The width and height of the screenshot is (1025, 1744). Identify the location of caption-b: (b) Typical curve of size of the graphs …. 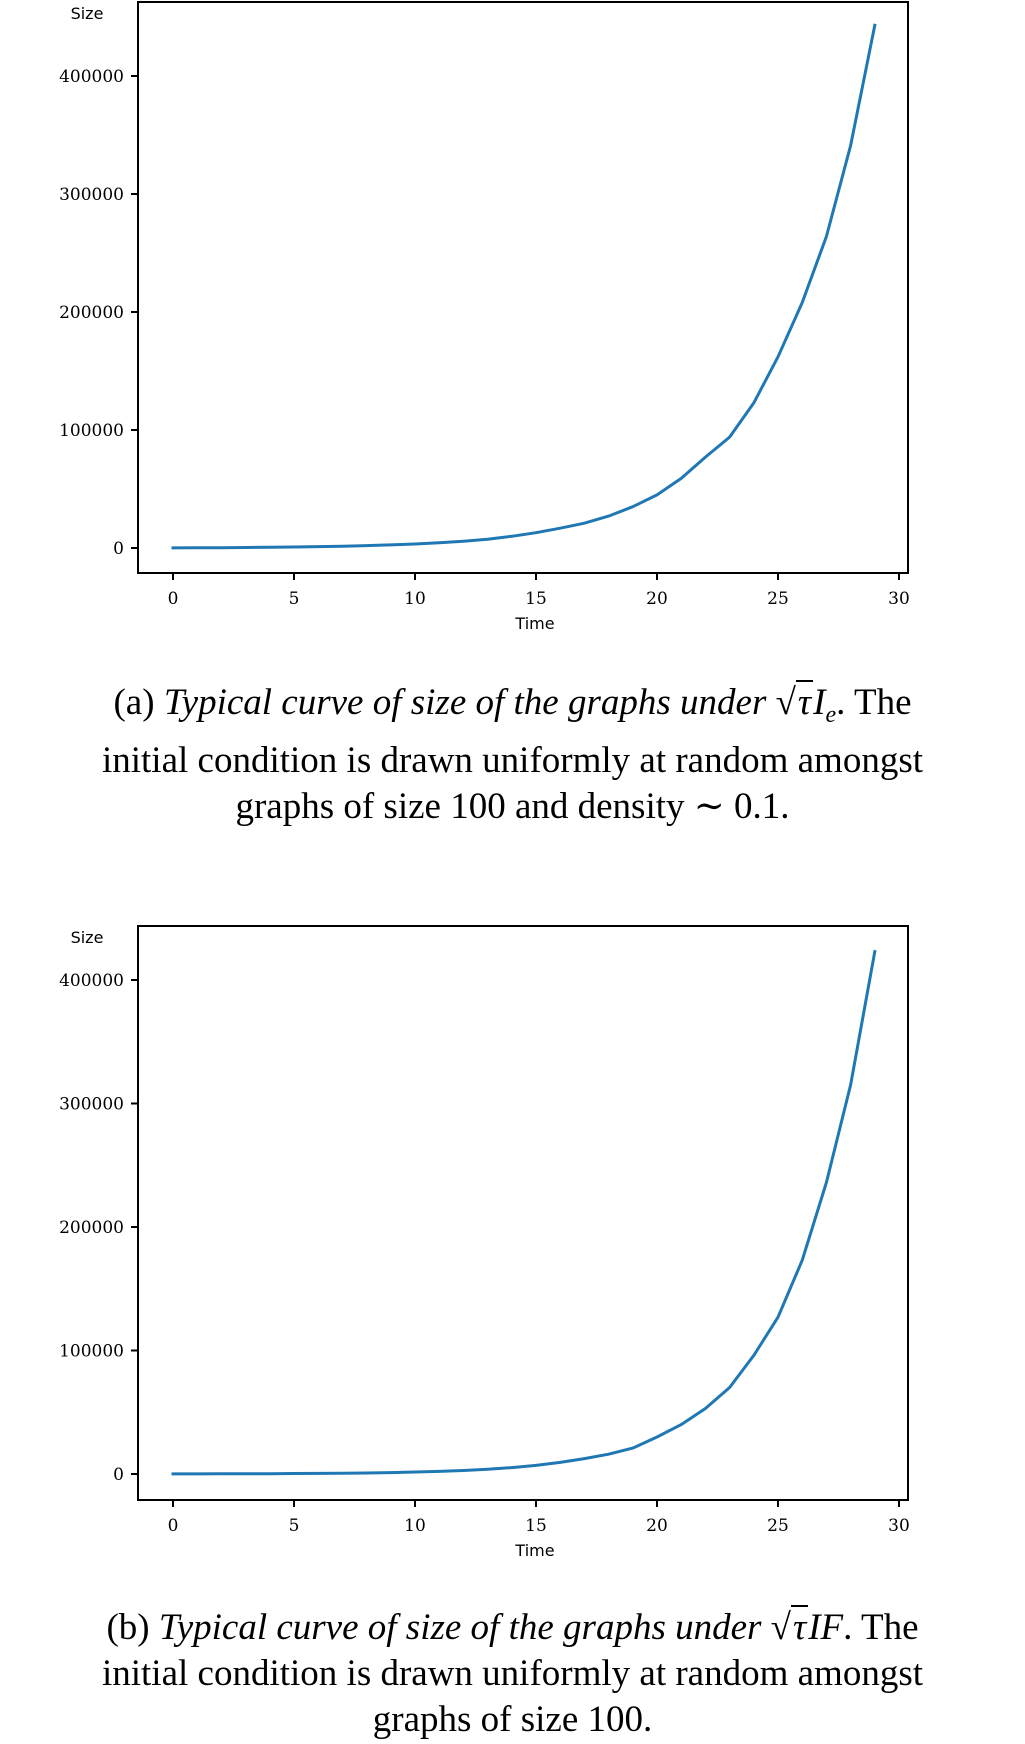
(512, 1674).